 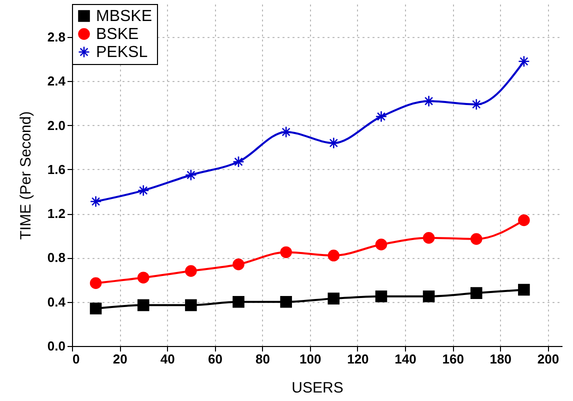 What do you see at coordinates (56, 81) in the screenshot?
I see `y-tick-label: 2.4` at bounding box center [56, 81].